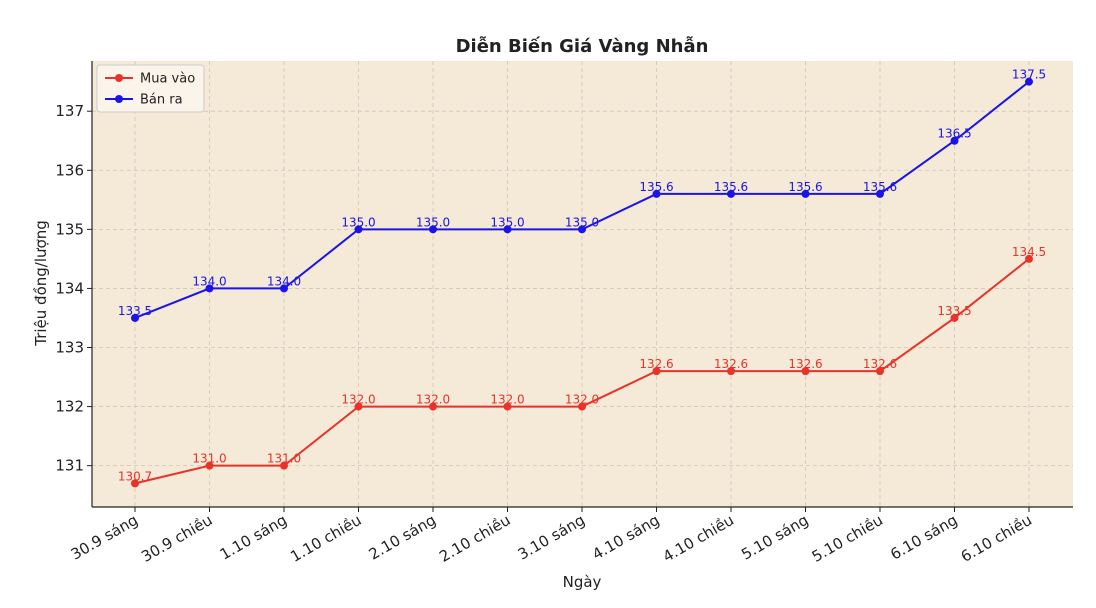 The image size is (1096, 608). Describe the element at coordinates (954, 134) in the screenshot. I see `data-label: 136.5` at that location.